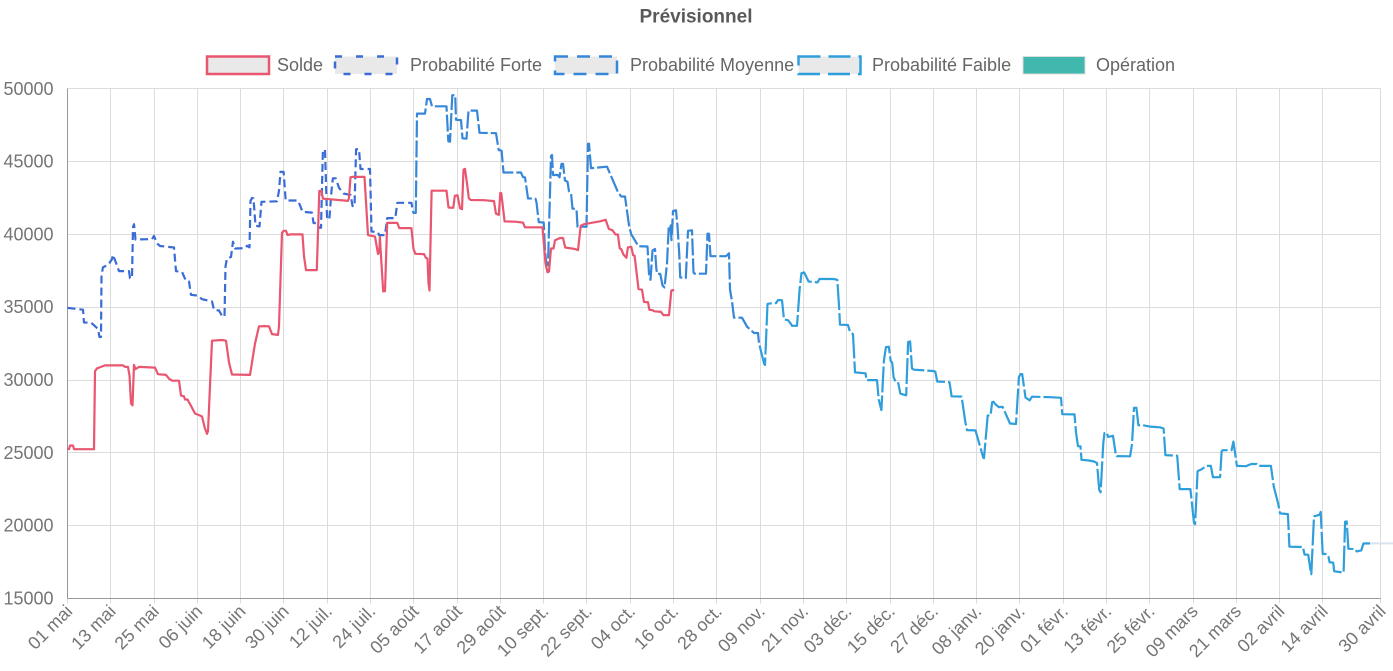 The height and width of the screenshot is (671, 1393). Describe the element at coordinates (656, 627) in the screenshot. I see `svg-text: 16 oct.` at that location.